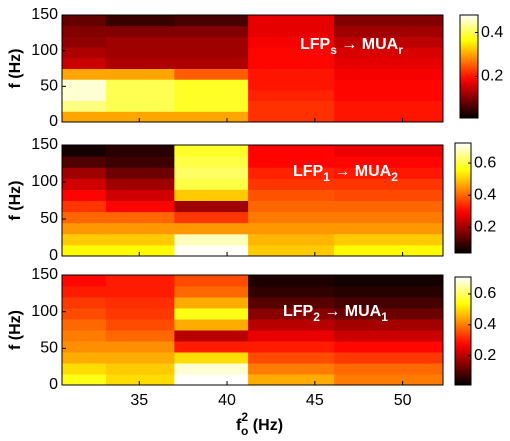 This screenshot has height=441, width=510. What do you see at coordinates (492, 32) in the screenshot?
I see `colorbar-tick-label: 0.4` at bounding box center [492, 32].